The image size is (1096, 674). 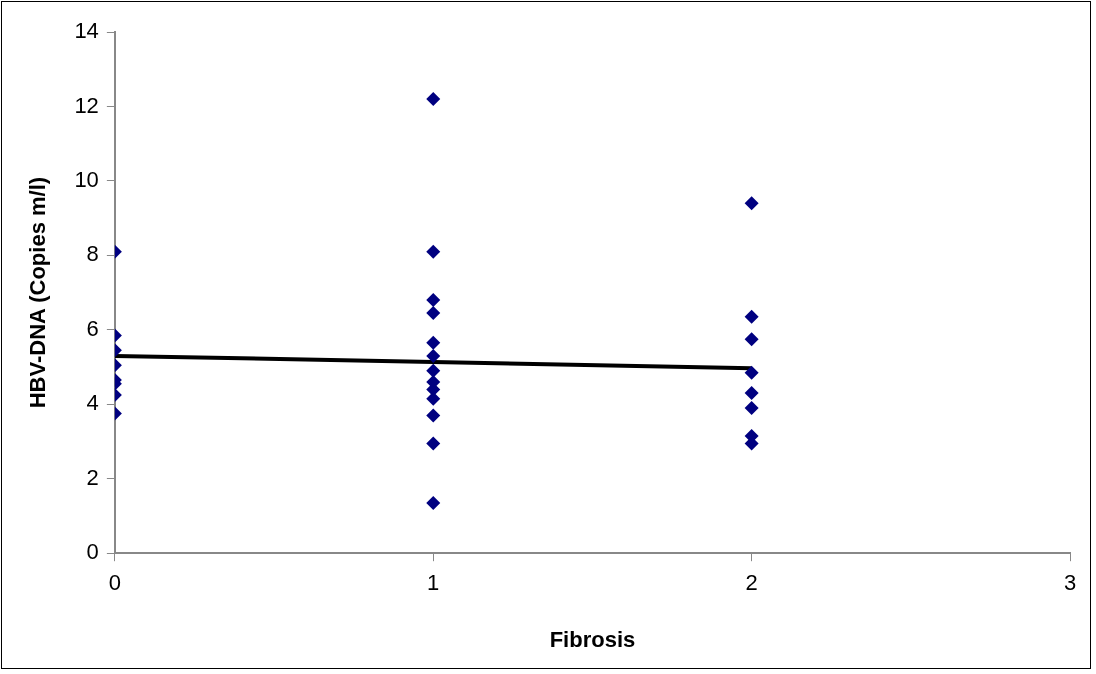 What do you see at coordinates (433, 583) in the screenshot?
I see `x-tick-label: 1` at bounding box center [433, 583].